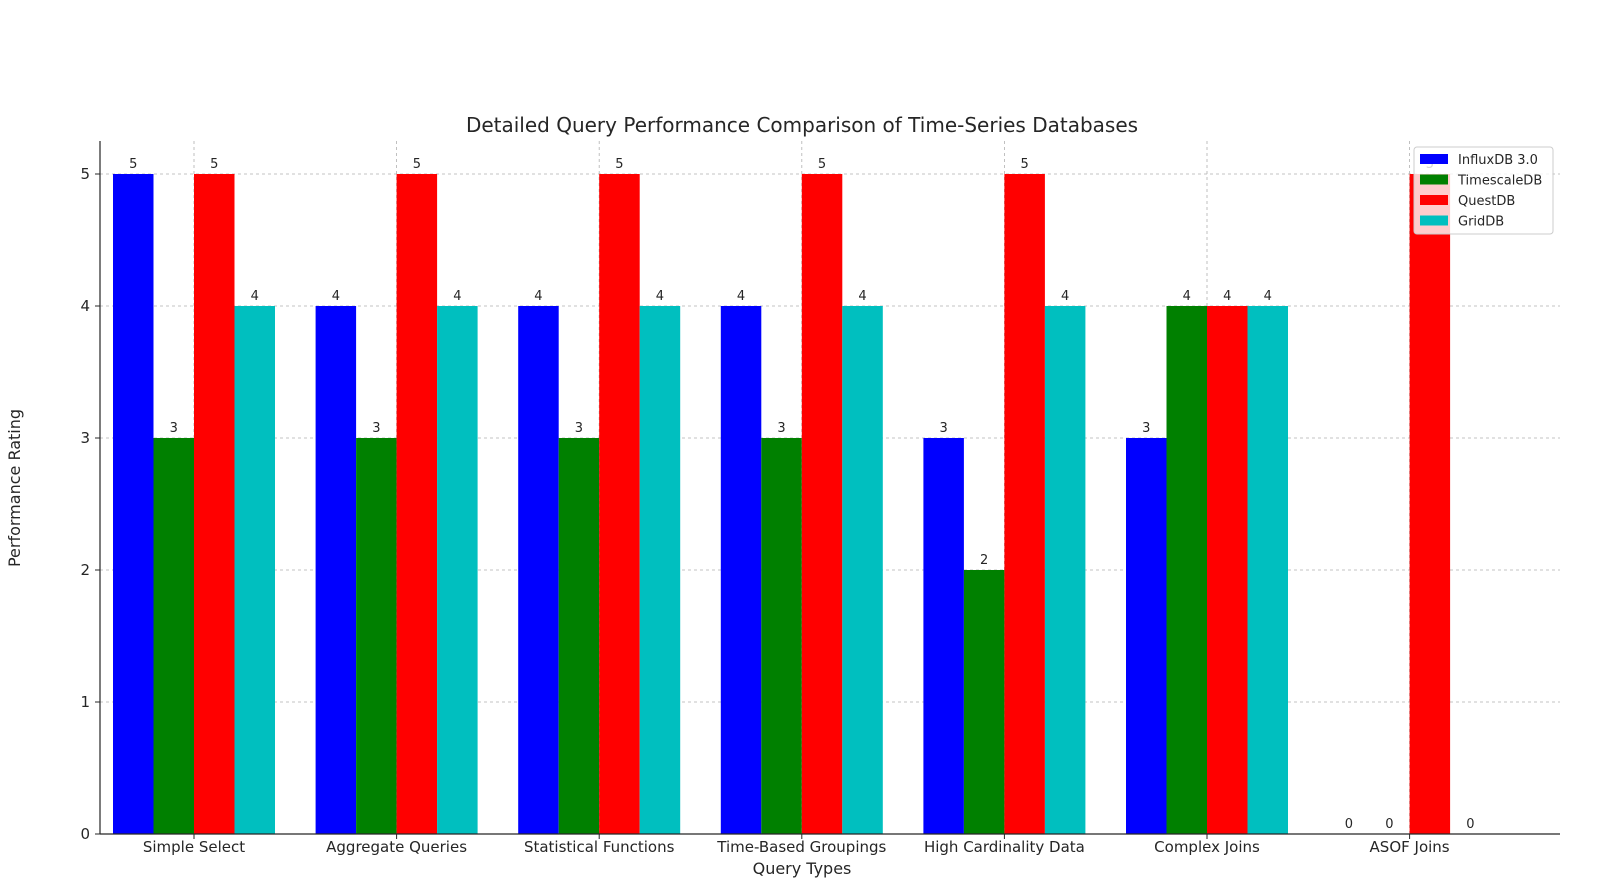 Image resolution: width=1600 pixels, height=887 pixels. Describe the element at coordinates (85, 174) in the screenshot. I see `y-tick-label: 5` at that location.